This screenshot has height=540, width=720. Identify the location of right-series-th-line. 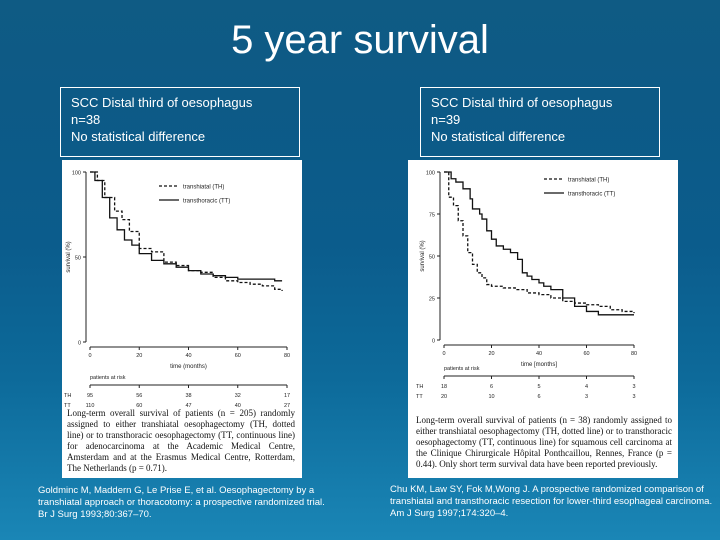
(539, 242).